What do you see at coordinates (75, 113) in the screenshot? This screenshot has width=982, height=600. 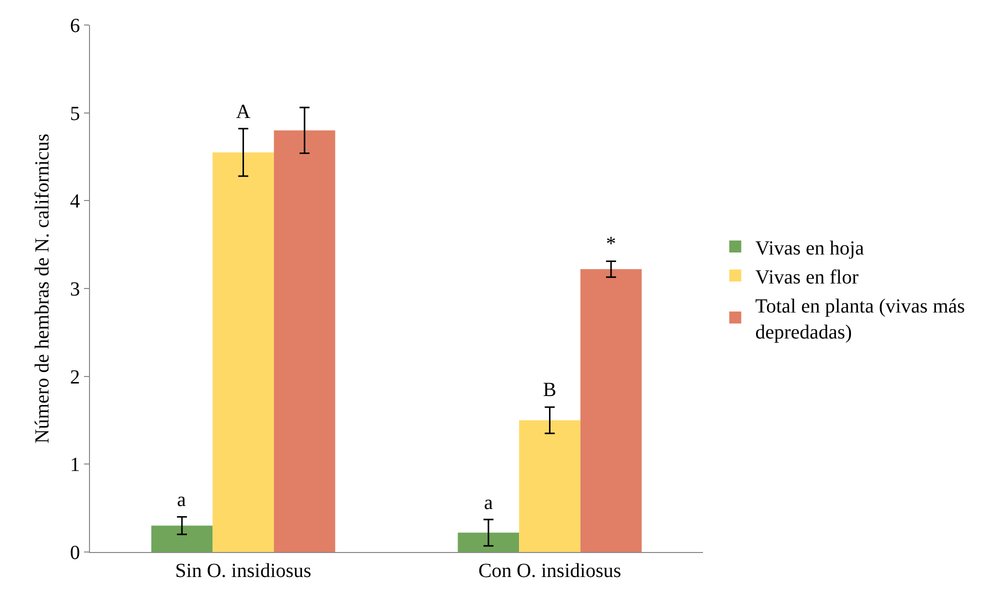 I see `y-tick-label: 5` at bounding box center [75, 113].